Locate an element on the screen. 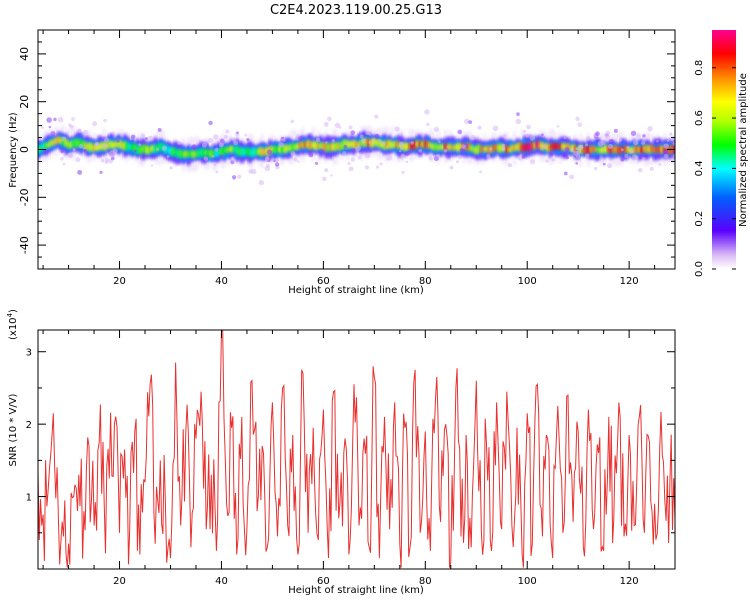  spectrogram-x-tick-label: 120 is located at coordinates (629, 281).